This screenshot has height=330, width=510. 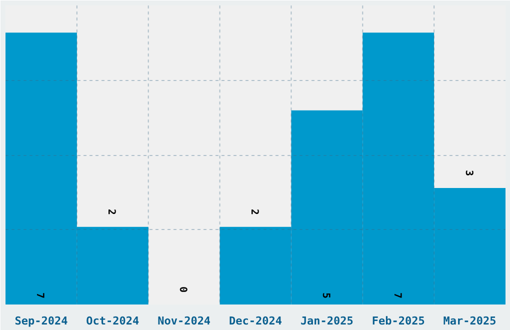 What do you see at coordinates (468, 173) in the screenshot?
I see `data-label: 3` at bounding box center [468, 173].